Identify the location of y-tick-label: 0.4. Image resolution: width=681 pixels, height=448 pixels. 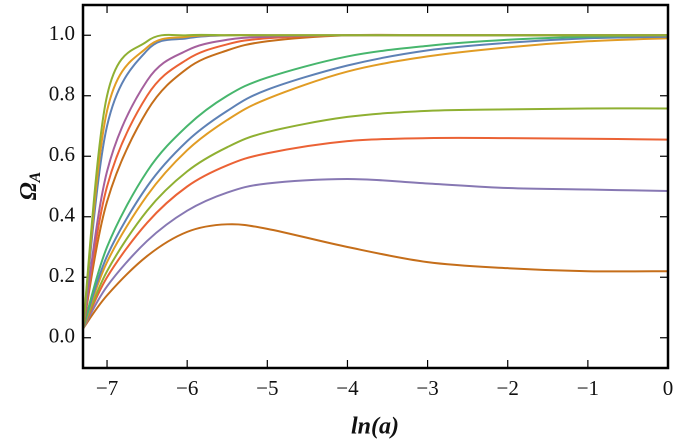
(62, 215).